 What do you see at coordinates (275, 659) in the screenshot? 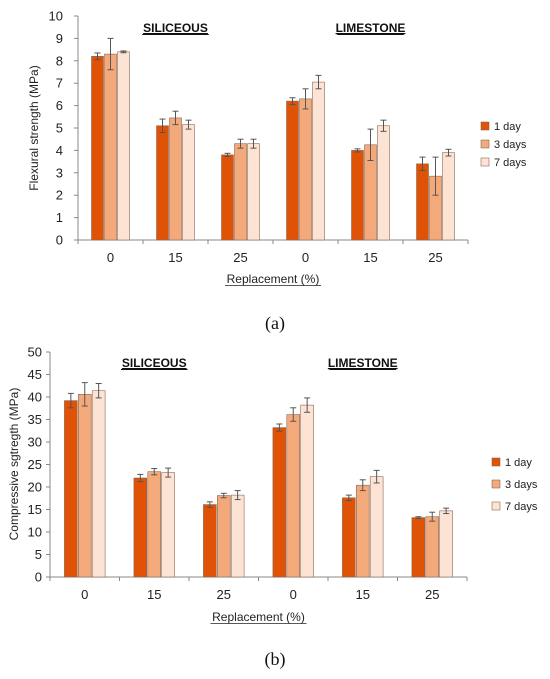
I see `panel-label: (b)` at bounding box center [275, 659].